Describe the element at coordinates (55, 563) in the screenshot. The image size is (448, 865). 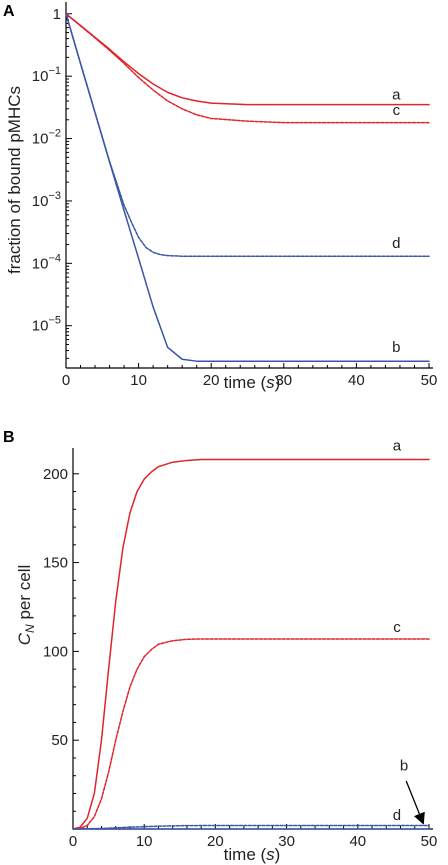
I see `panel-b-y-tick-label: 150` at that location.